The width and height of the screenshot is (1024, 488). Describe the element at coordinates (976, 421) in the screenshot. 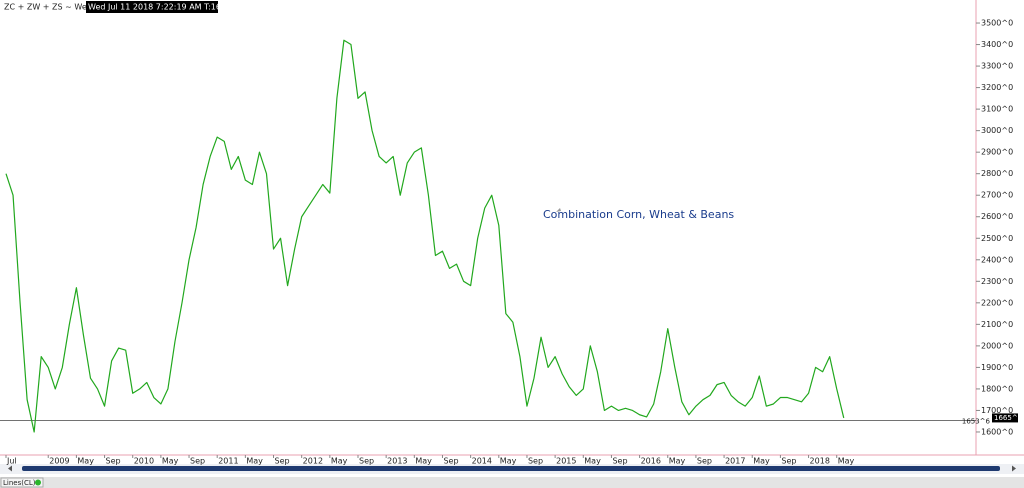

I see `reference-label: 1653^6` at that location.